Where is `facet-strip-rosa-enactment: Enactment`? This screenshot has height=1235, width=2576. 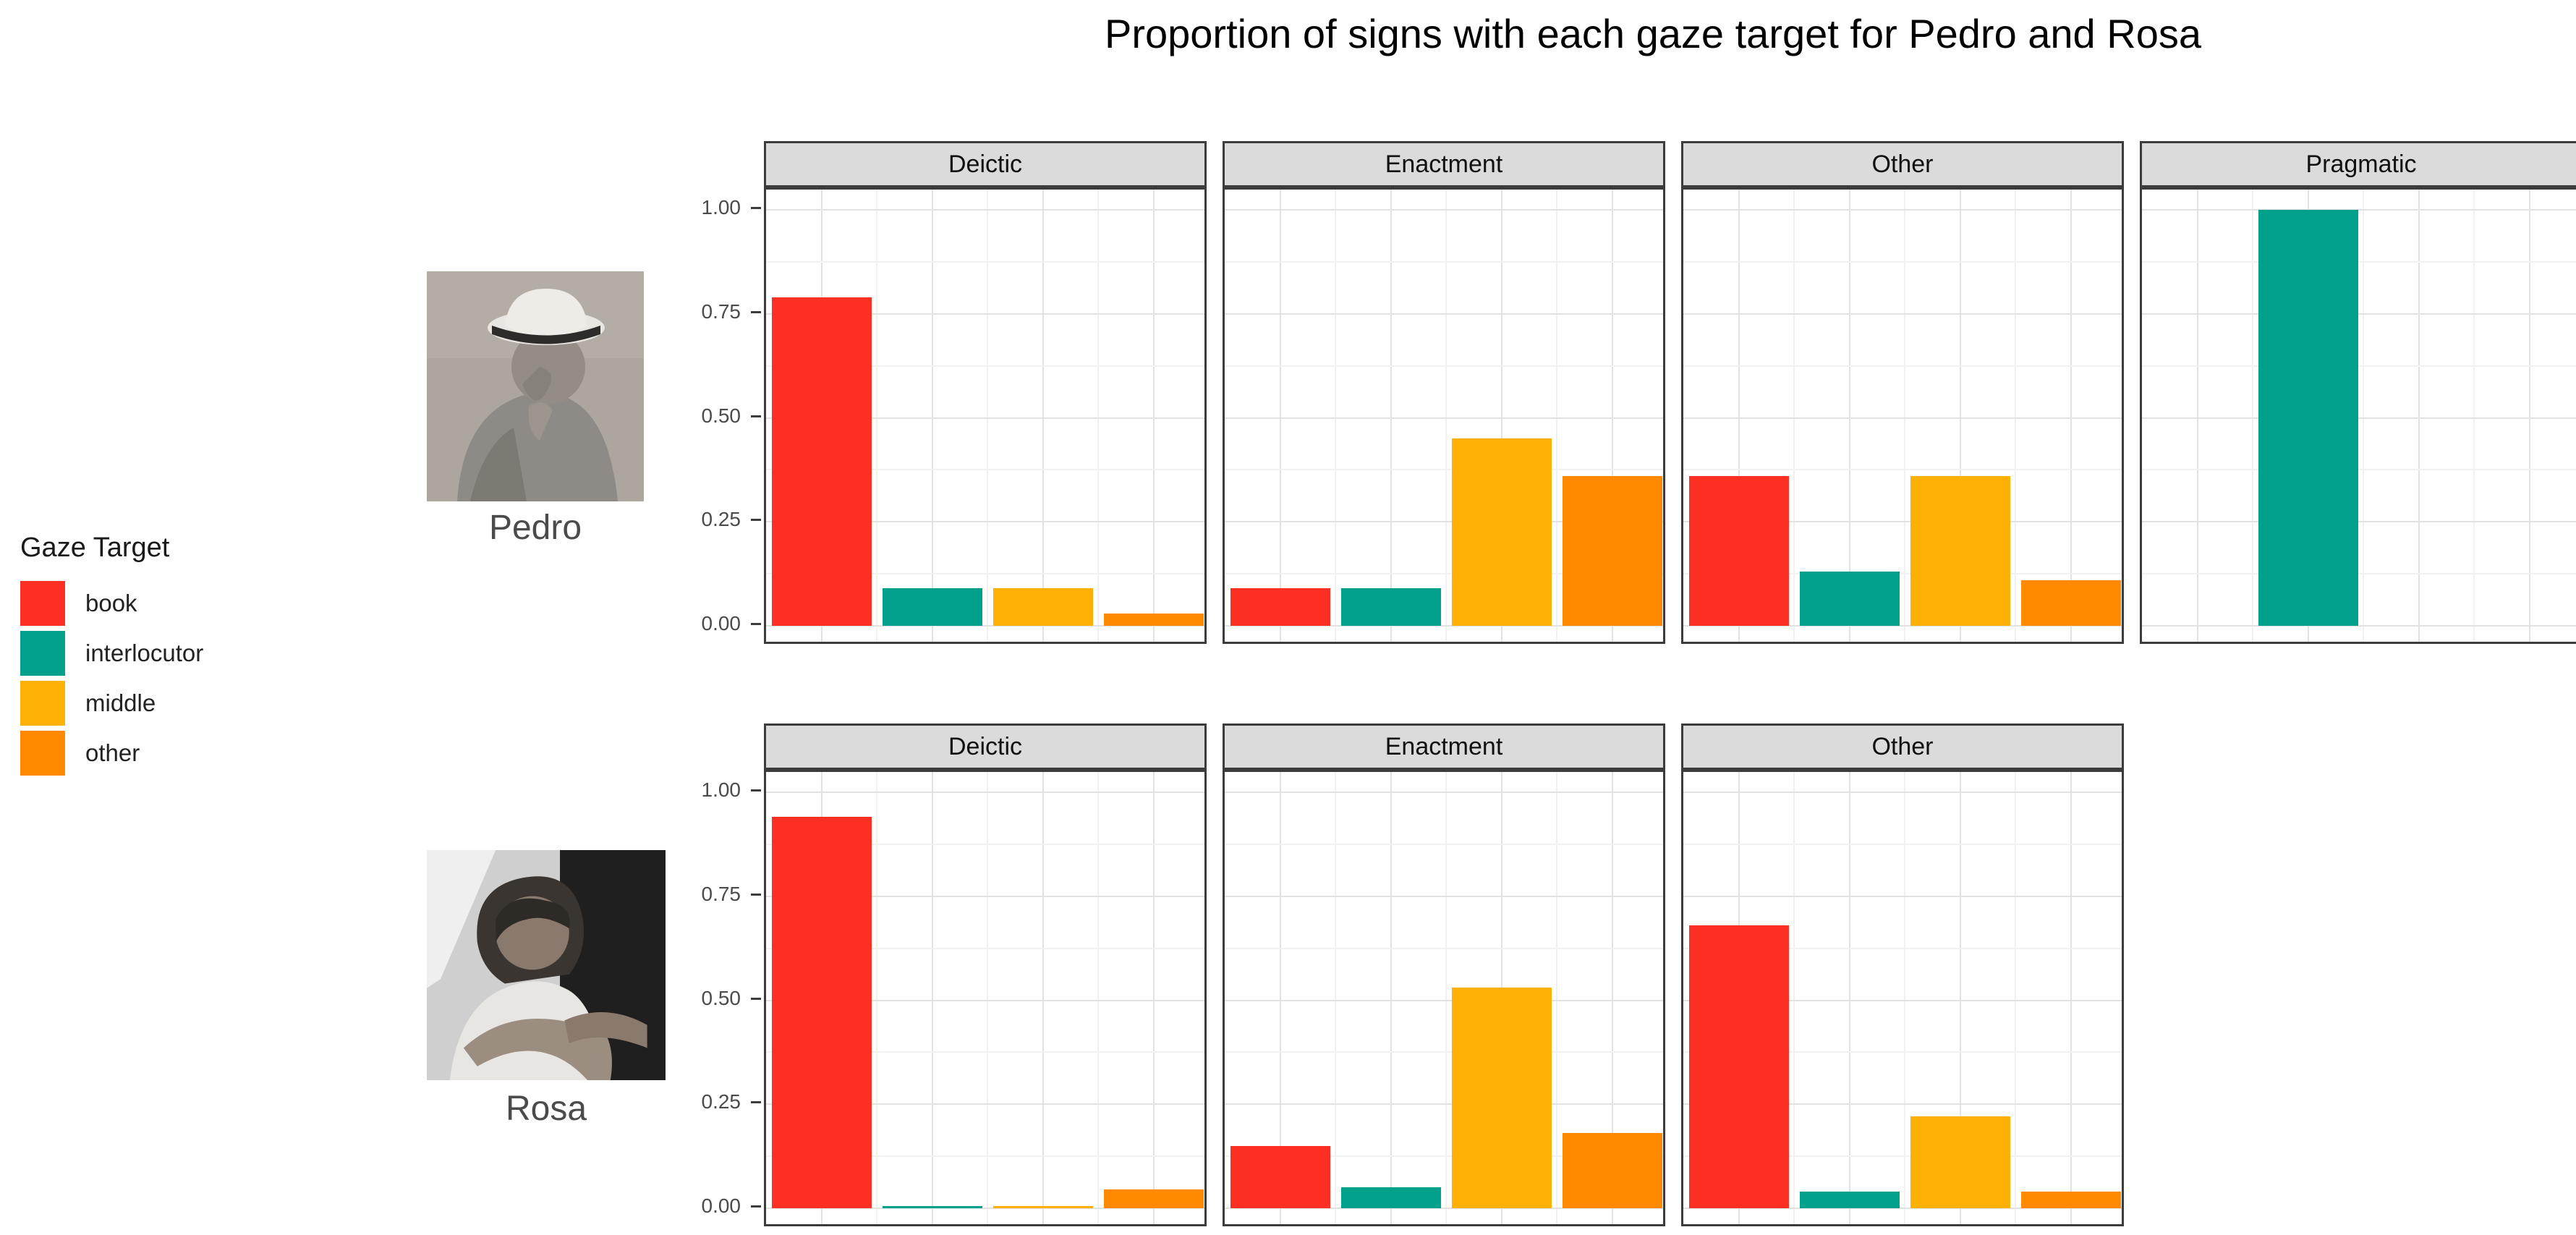 facet-strip-rosa-enactment: Enactment is located at coordinates (1444, 746).